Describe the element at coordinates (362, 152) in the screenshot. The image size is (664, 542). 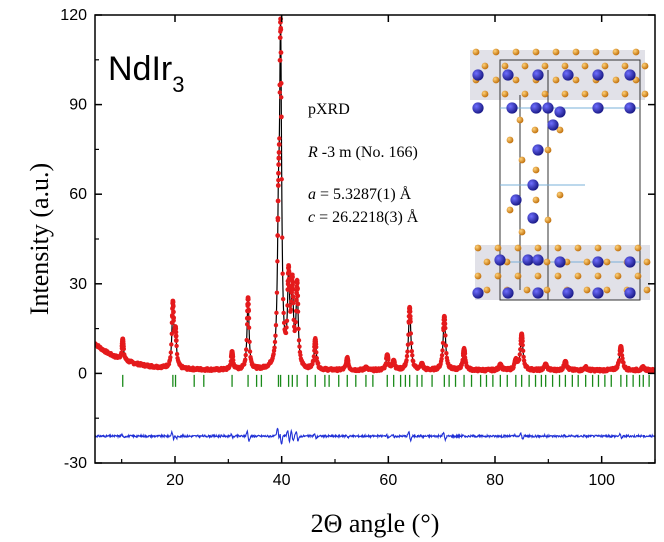
I see `space-group-label: R -3 m (No. 166)` at that location.